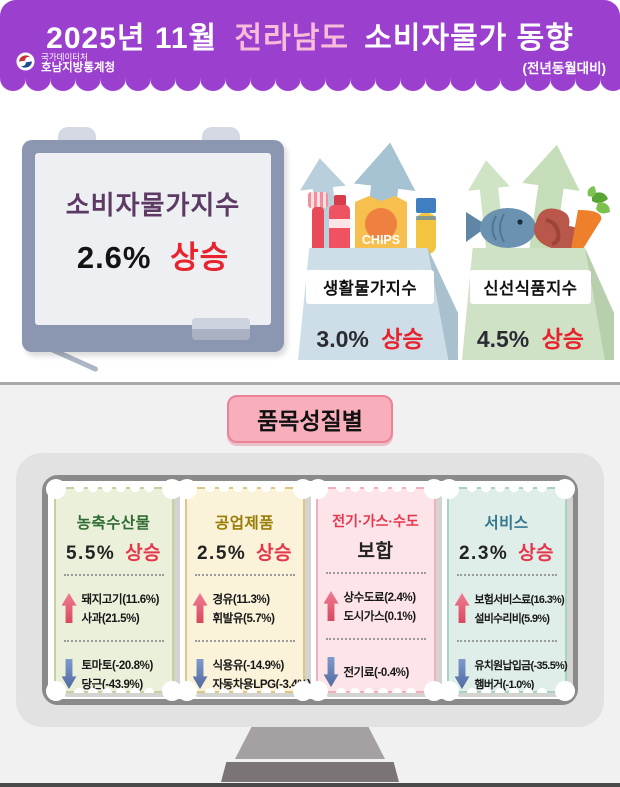  What do you see at coordinates (310, 772) in the screenshot?
I see `monitor-stand-base` at bounding box center [310, 772].